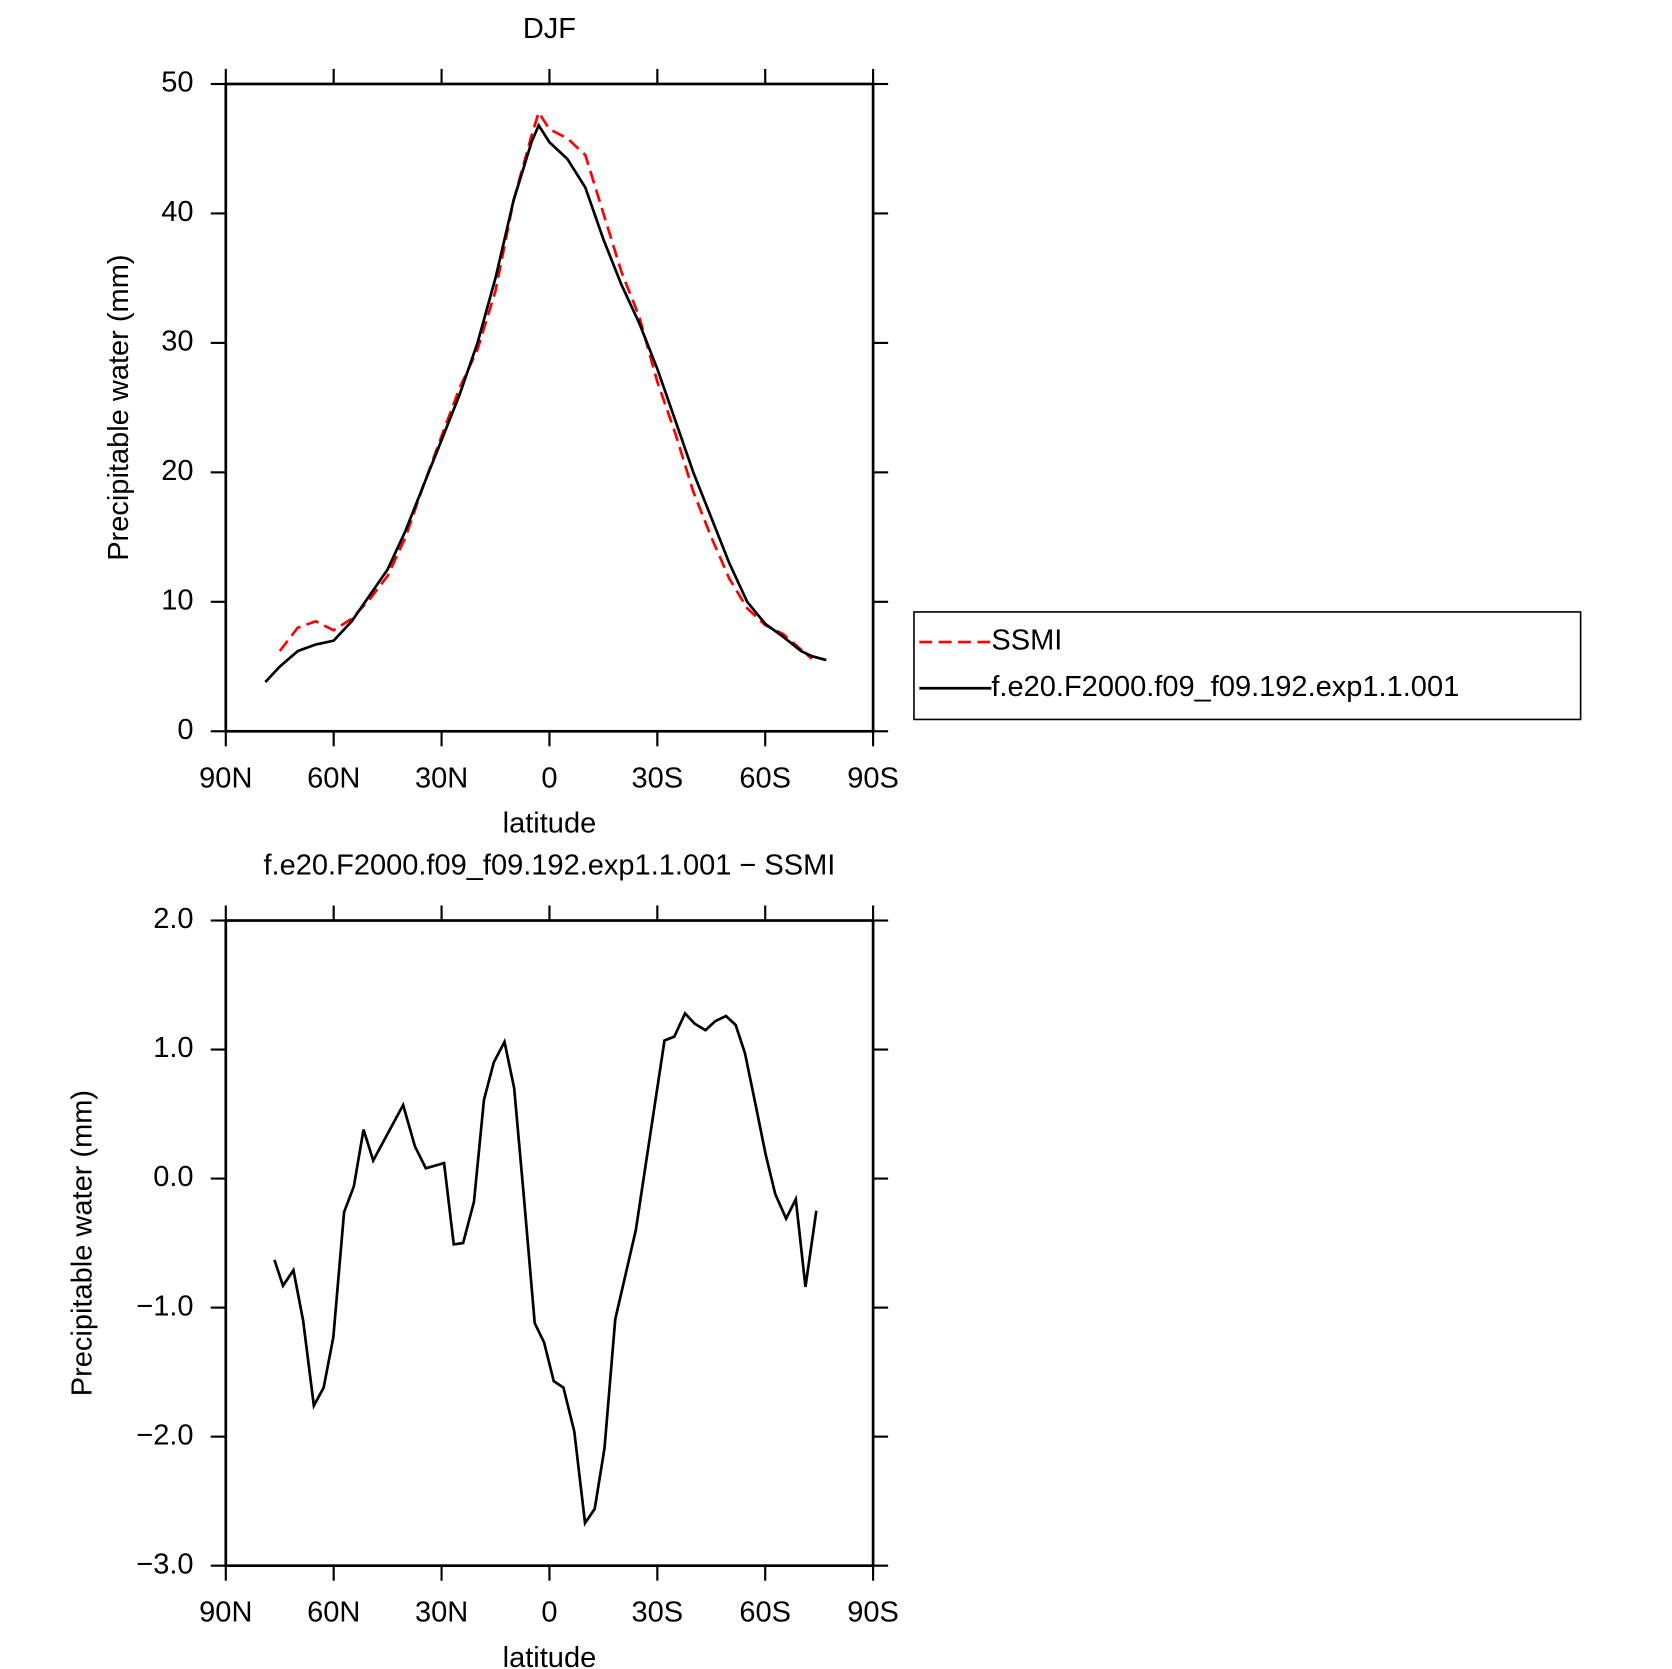  Describe the element at coordinates (164, 1564) in the screenshot. I see `y-tick-label: −3.0` at that location.